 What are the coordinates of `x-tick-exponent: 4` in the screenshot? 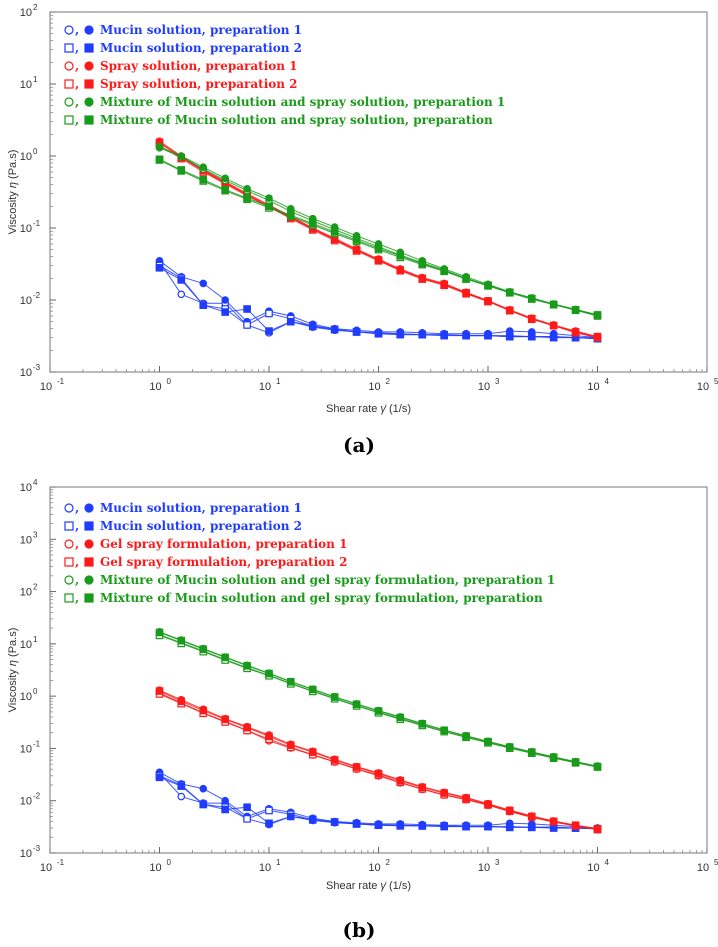 It's located at (607, 862).